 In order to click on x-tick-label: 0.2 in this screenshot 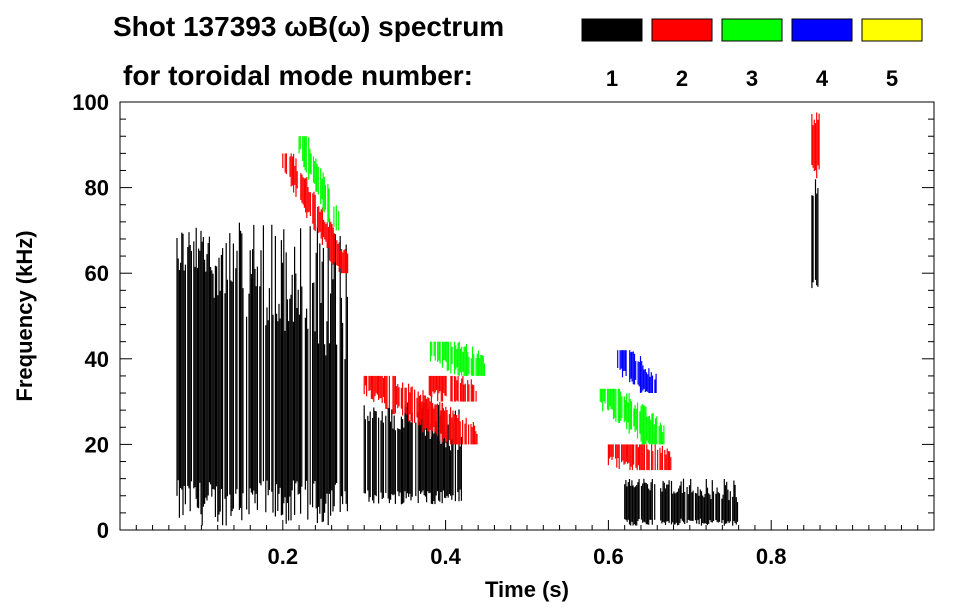, I will do `click(283, 556)`.